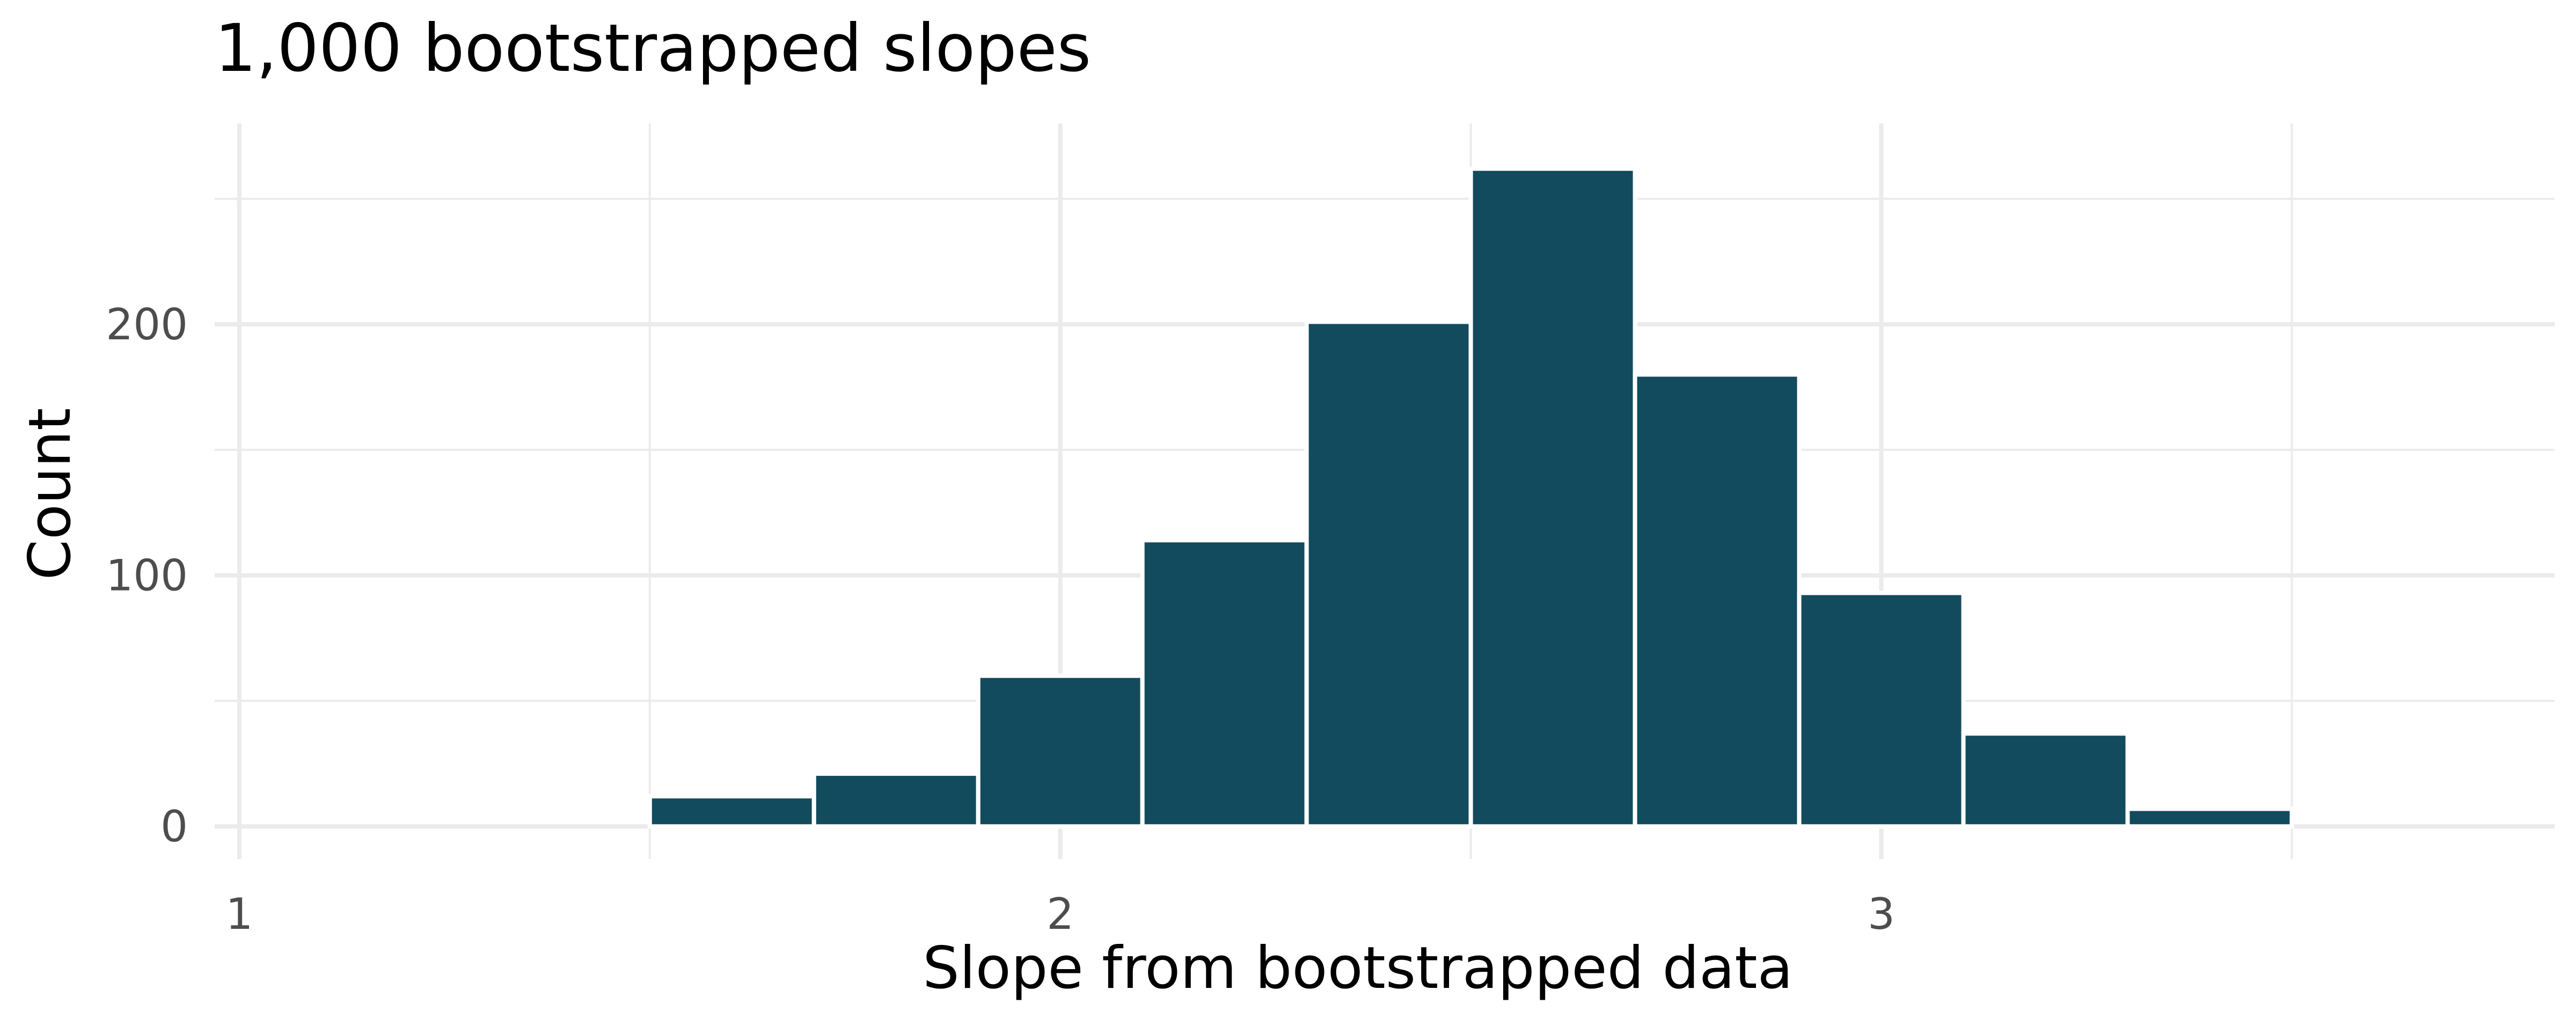 This screenshot has width=2576, height=1033. Describe the element at coordinates (174, 827) in the screenshot. I see `y-tick-label: 0` at that location.